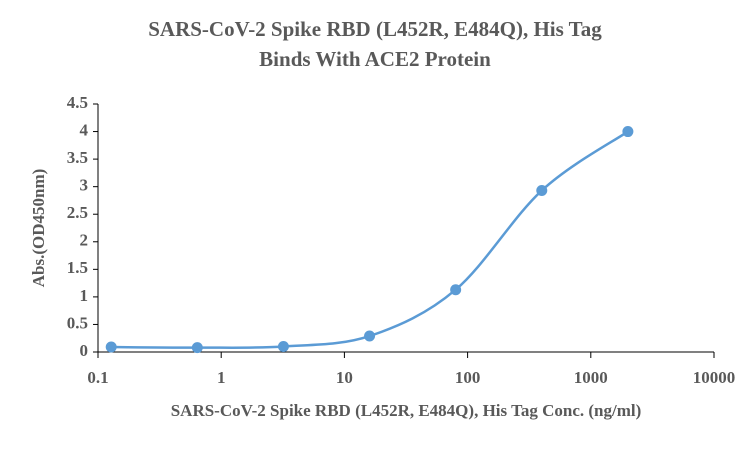 This screenshot has width=751, height=451. What do you see at coordinates (468, 377) in the screenshot?
I see `x-tick-label: 100` at bounding box center [468, 377].